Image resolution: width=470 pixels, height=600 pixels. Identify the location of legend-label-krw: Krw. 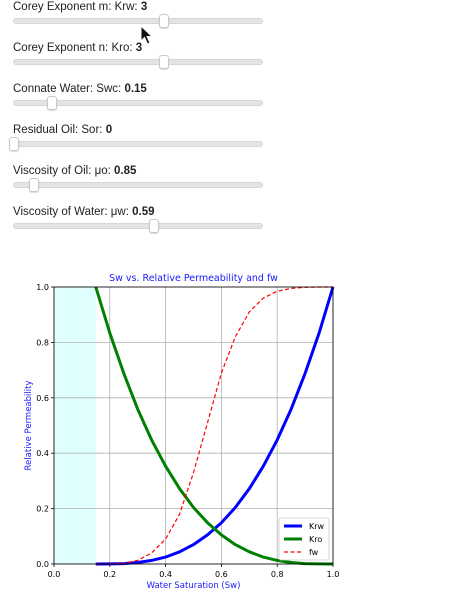
(317, 526).